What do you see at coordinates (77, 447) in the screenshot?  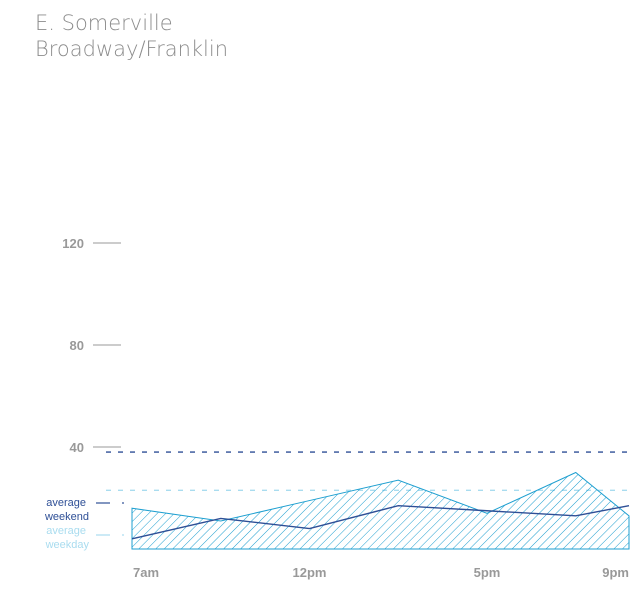 I see `y-tick-label: 40` at bounding box center [77, 447].